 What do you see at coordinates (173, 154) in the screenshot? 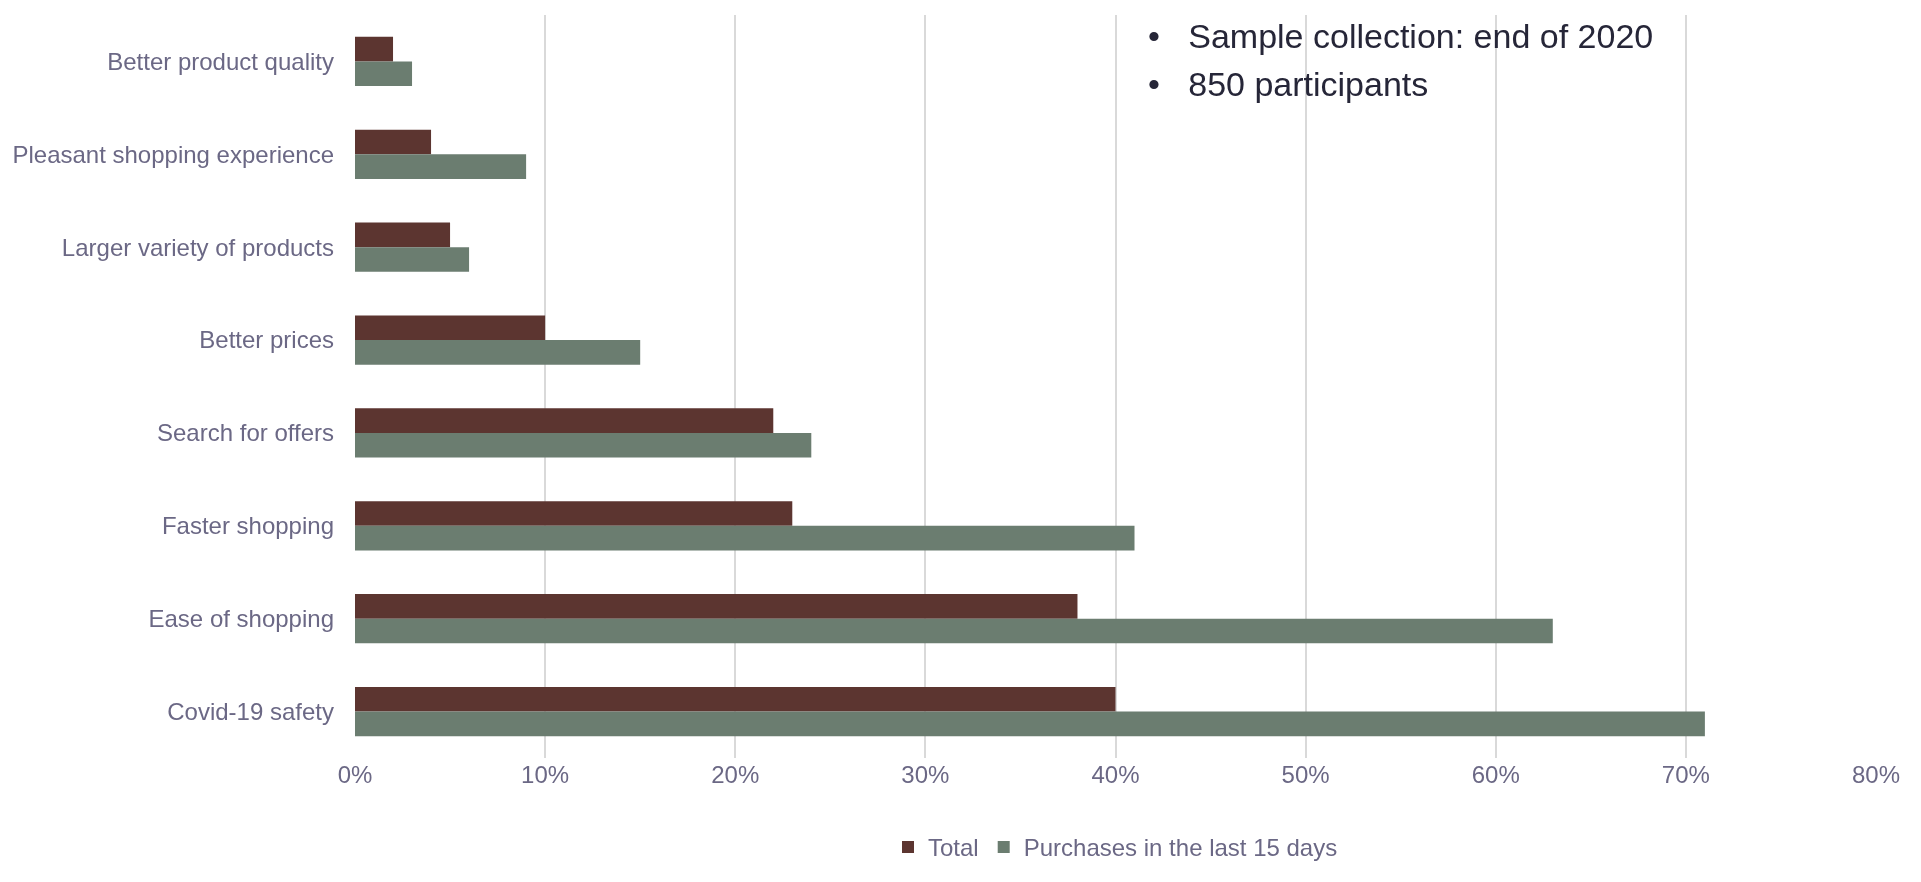
I see `y-tick-label: Pleasant shopping experience` at bounding box center [173, 154].